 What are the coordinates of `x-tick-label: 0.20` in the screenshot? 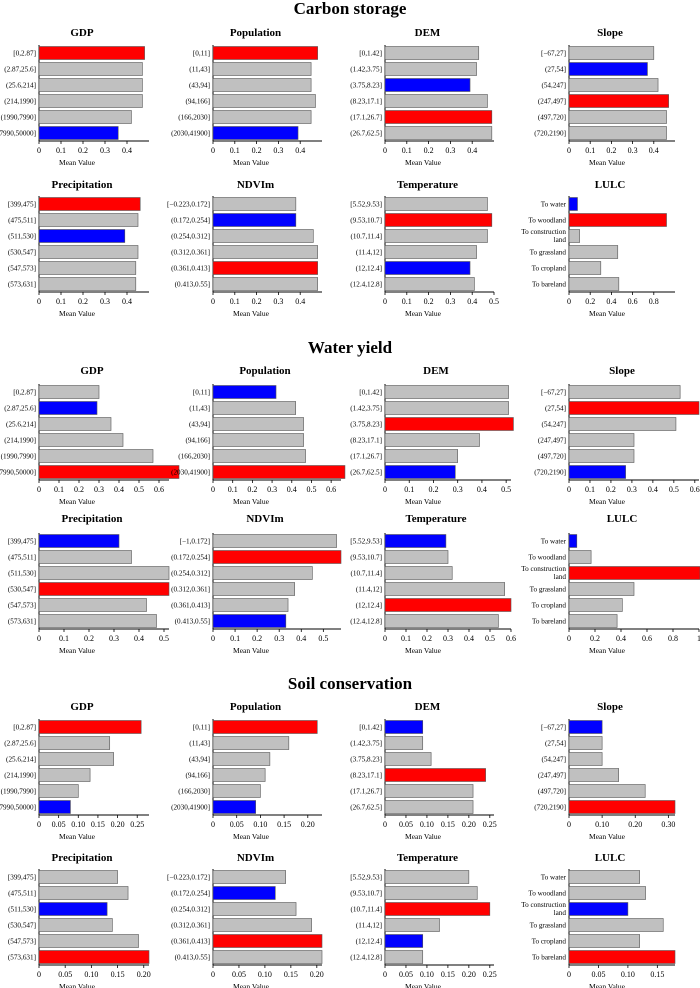 It's located at (635, 824).